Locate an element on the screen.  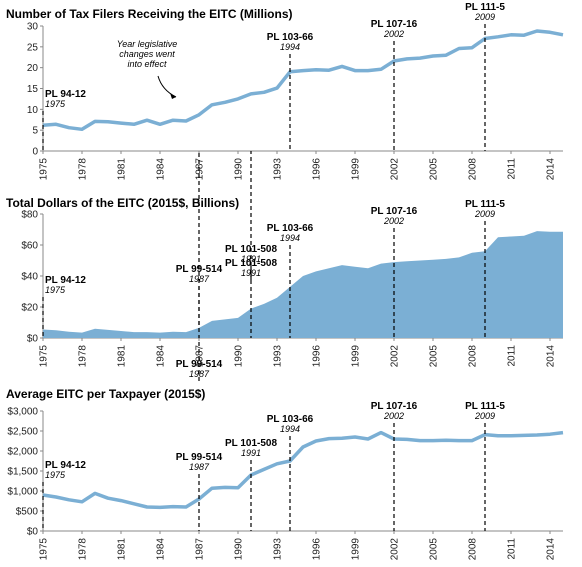
chart-1-legislation-year: 1991 is located at coordinates (251, 259).